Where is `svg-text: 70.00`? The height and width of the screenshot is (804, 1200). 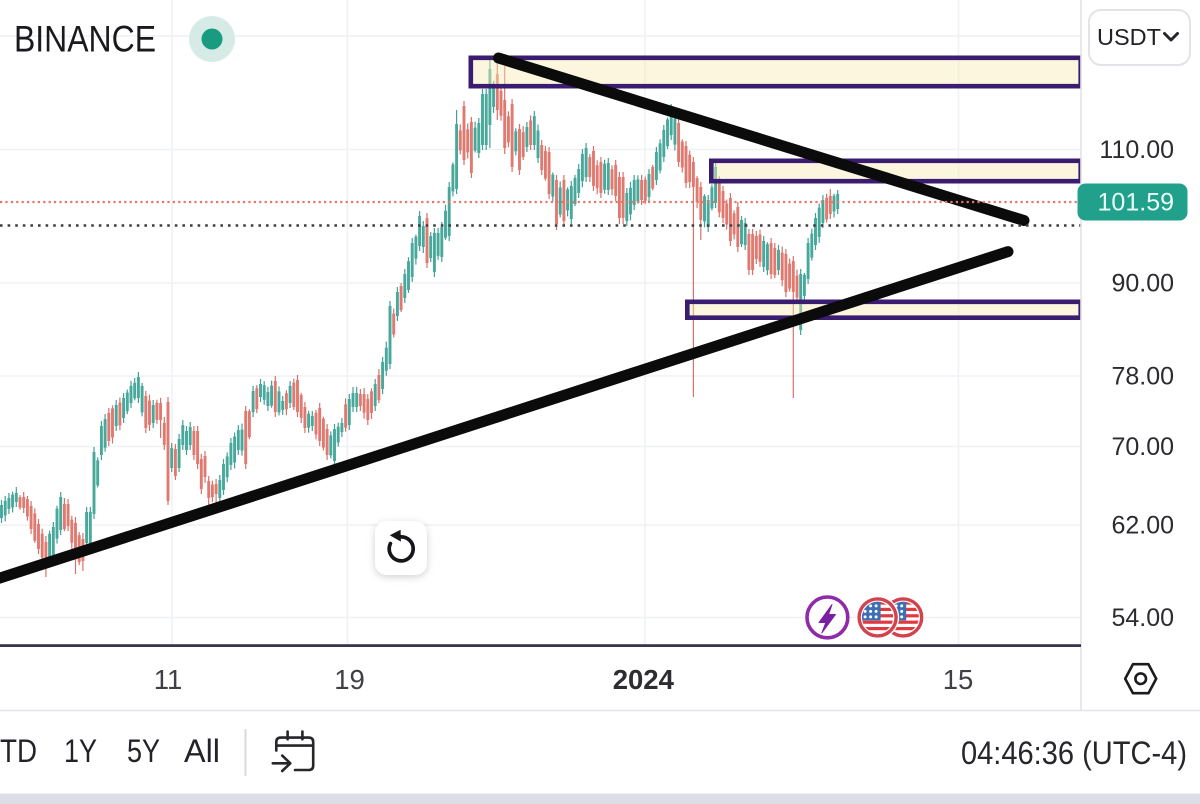 svg-text: 70.00 is located at coordinates (1142, 447).